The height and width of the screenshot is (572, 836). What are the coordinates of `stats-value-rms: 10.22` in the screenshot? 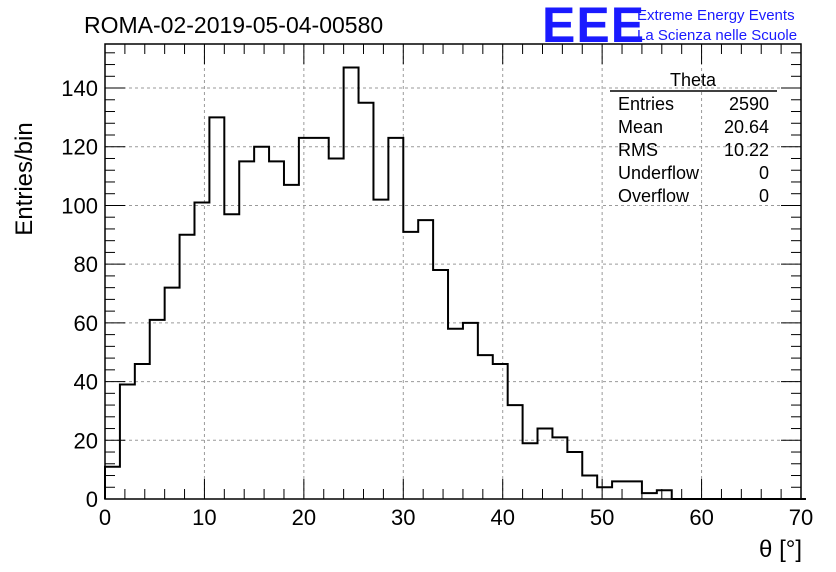 It's located at (746, 150).